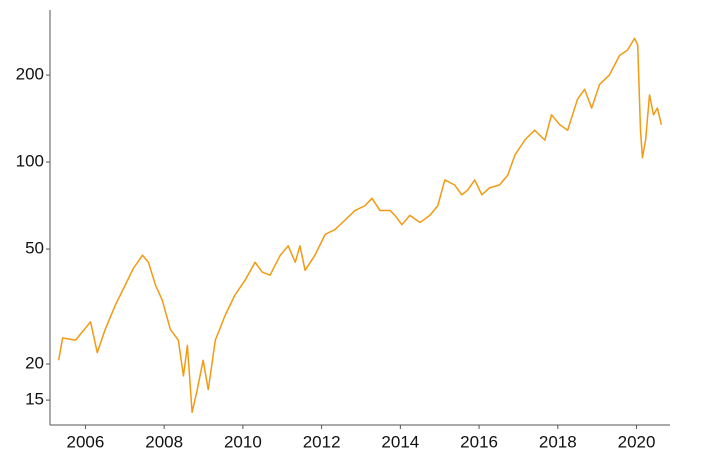  Describe the element at coordinates (400, 441) in the screenshot. I see `x-tick-label: 2014` at that location.